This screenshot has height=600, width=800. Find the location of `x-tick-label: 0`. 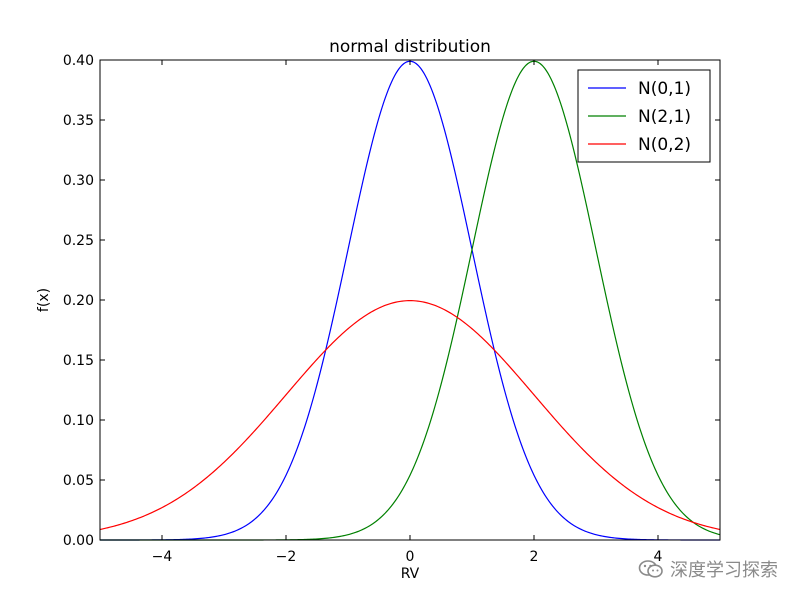

x-tick-label: 0 is located at coordinates (410, 557).